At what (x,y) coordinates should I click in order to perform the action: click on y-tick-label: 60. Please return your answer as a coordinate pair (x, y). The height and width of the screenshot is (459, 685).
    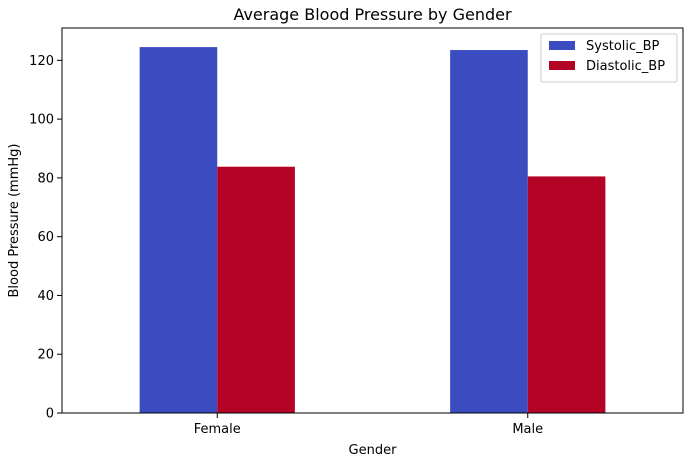
    Looking at the image, I should click on (45, 237).